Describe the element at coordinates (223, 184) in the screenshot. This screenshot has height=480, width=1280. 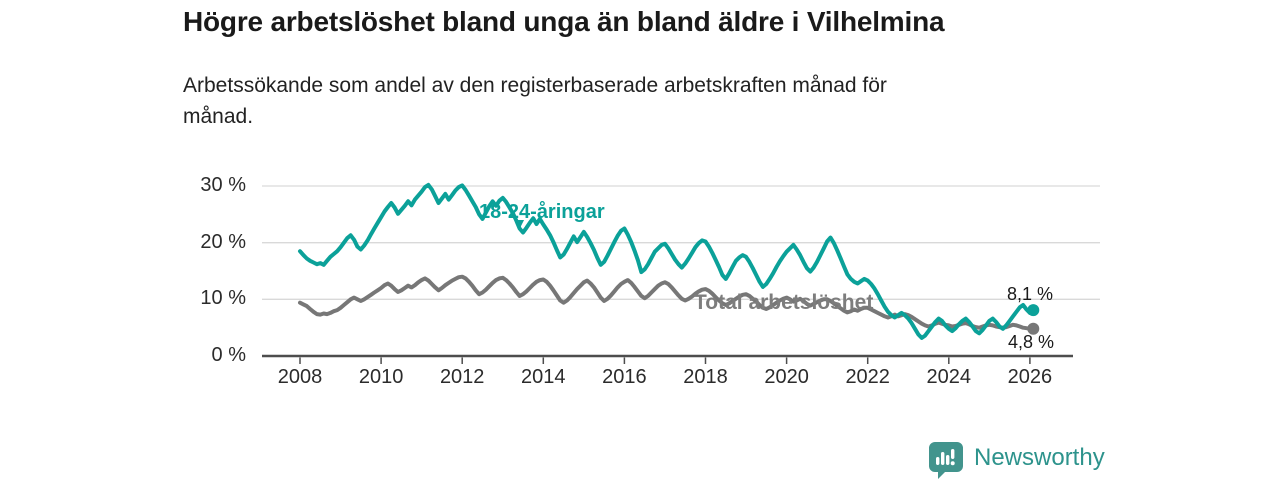
I see `y-axis-tick-label: 30 %` at that location.